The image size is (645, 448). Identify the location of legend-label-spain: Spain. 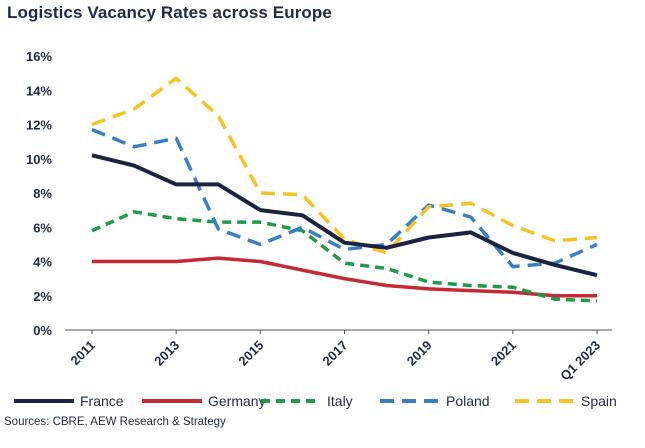
(599, 401).